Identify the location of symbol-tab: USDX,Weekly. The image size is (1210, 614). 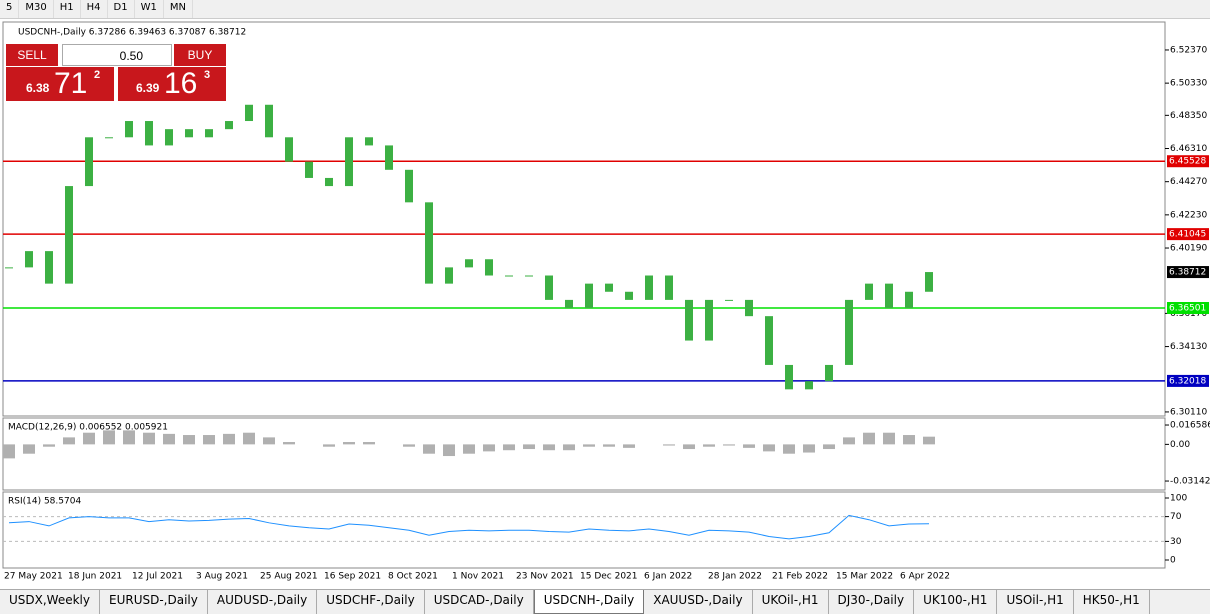
(50, 602).